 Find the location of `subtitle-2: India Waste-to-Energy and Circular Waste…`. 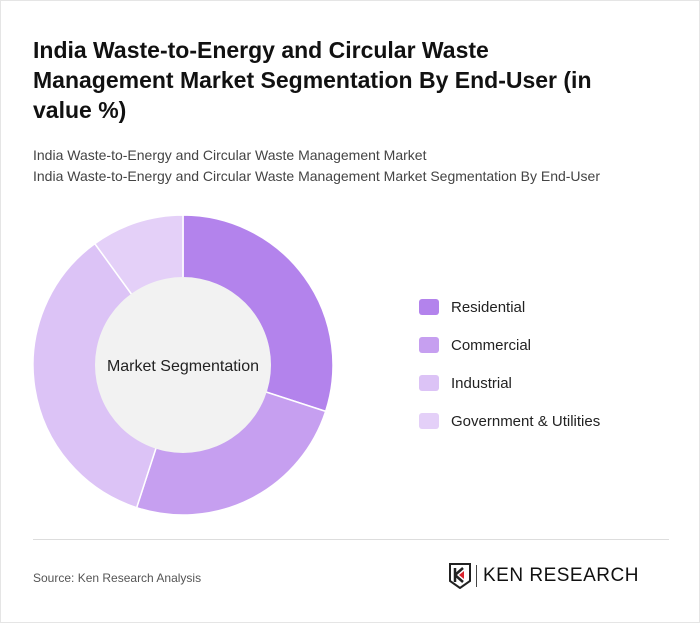

subtitle-2: India Waste-to-Energy and Circular Waste… is located at coordinates (316, 176).